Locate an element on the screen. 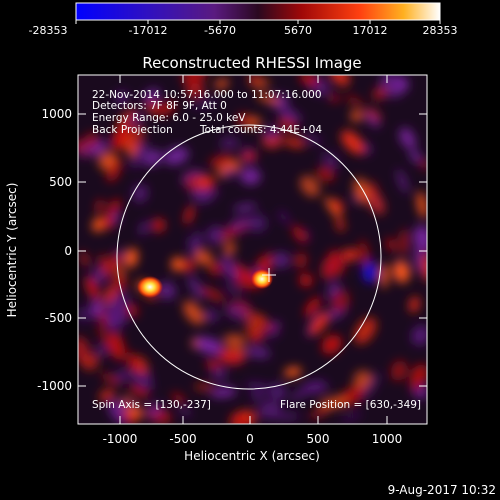 Image resolution: width=500 pixels, height=500 pixels. colorbar-tick-label: -28353 is located at coordinates (48, 30).